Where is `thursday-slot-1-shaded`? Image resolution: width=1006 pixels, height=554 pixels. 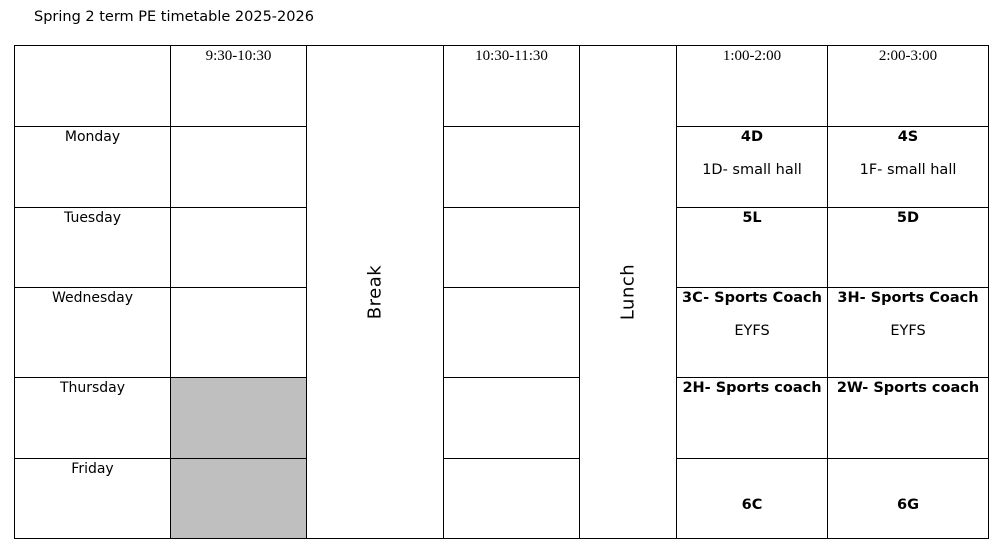
thursday-slot-1-shaded is located at coordinates (238, 418).